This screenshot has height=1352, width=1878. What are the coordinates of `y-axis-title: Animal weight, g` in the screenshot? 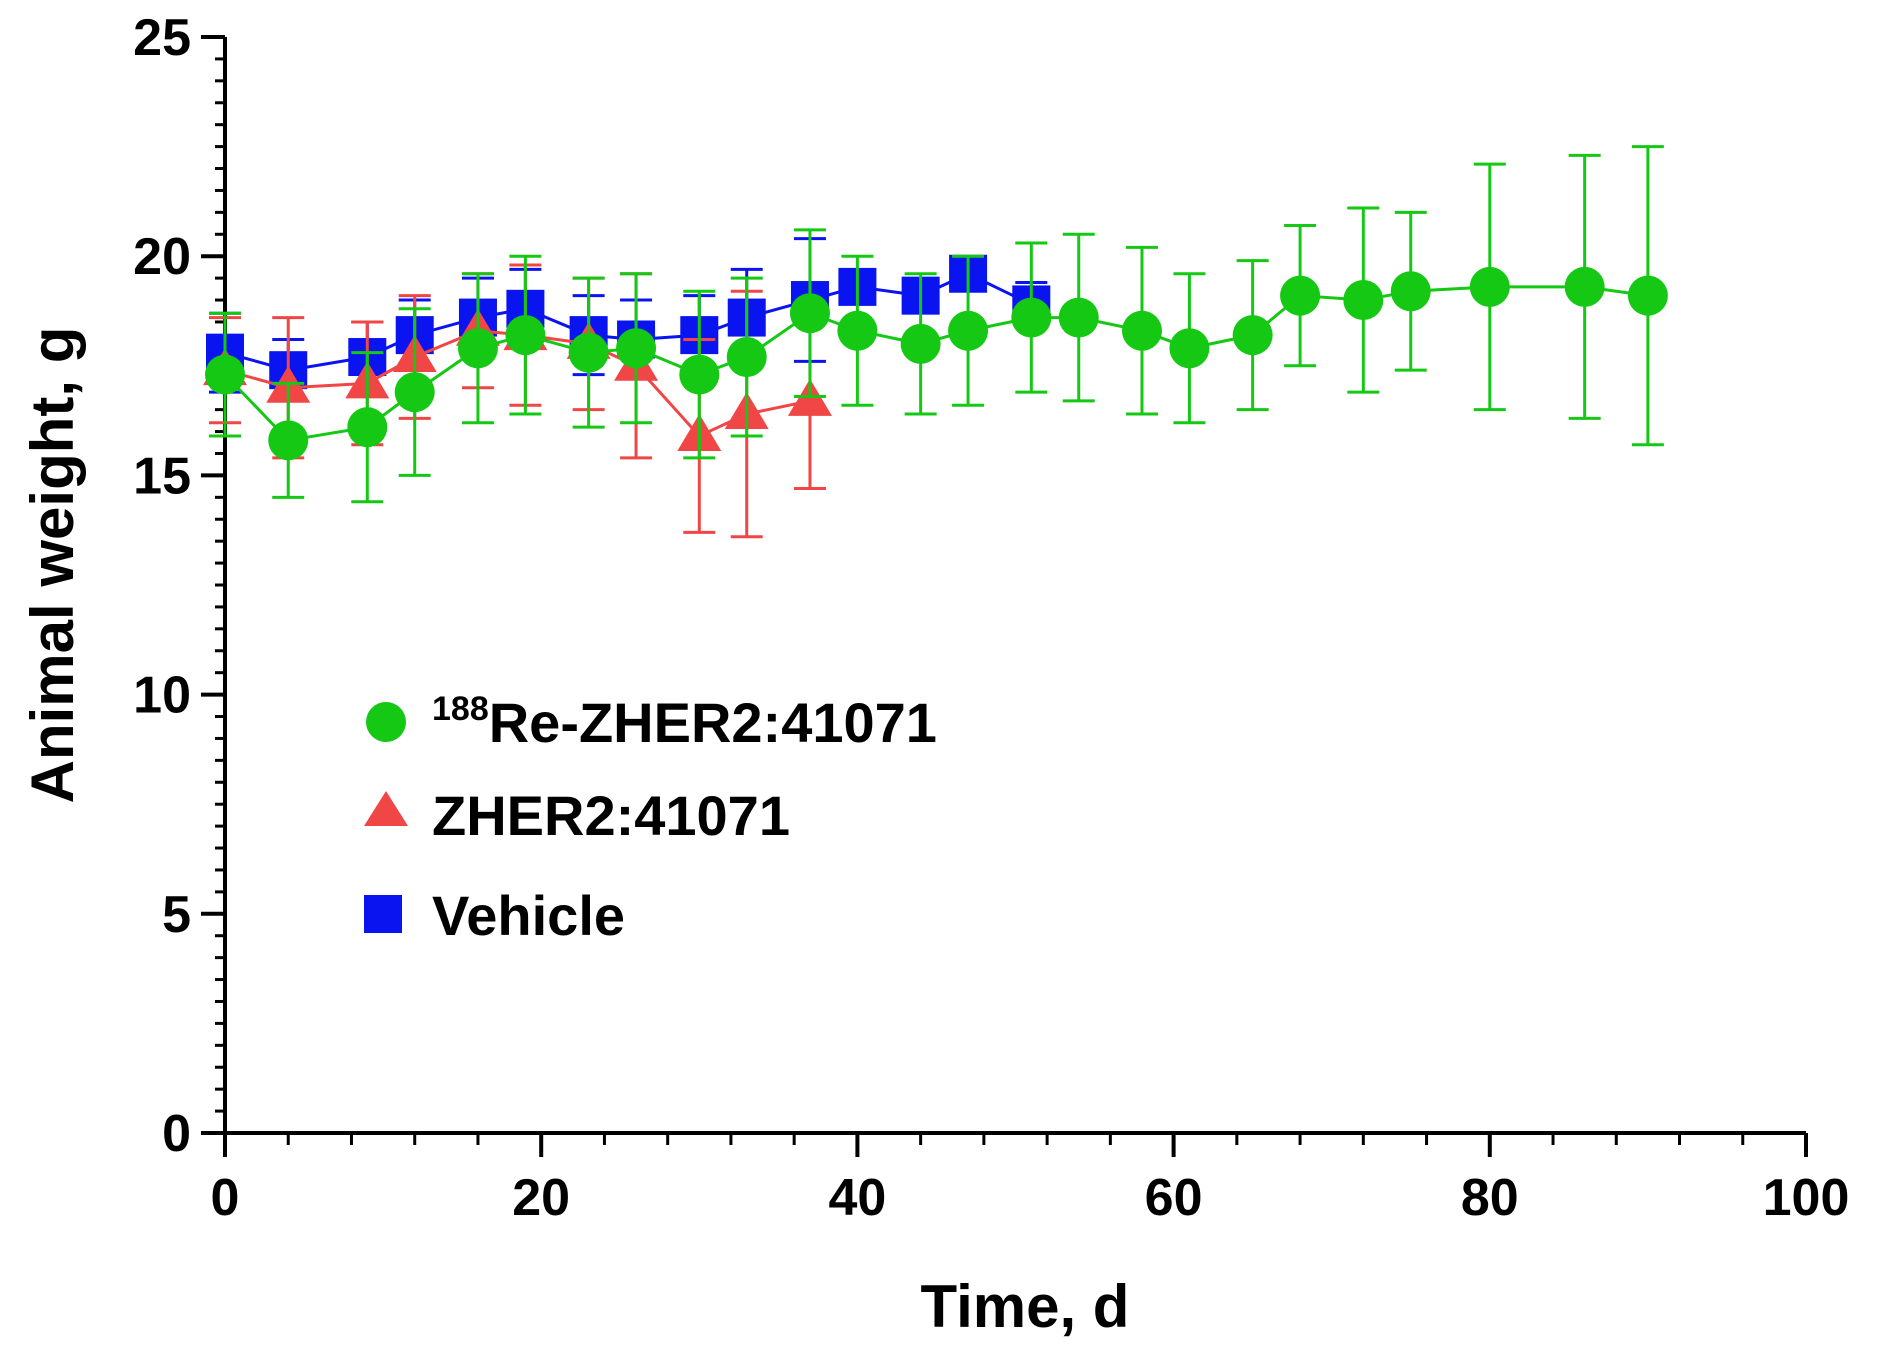 It's located at (52, 565).